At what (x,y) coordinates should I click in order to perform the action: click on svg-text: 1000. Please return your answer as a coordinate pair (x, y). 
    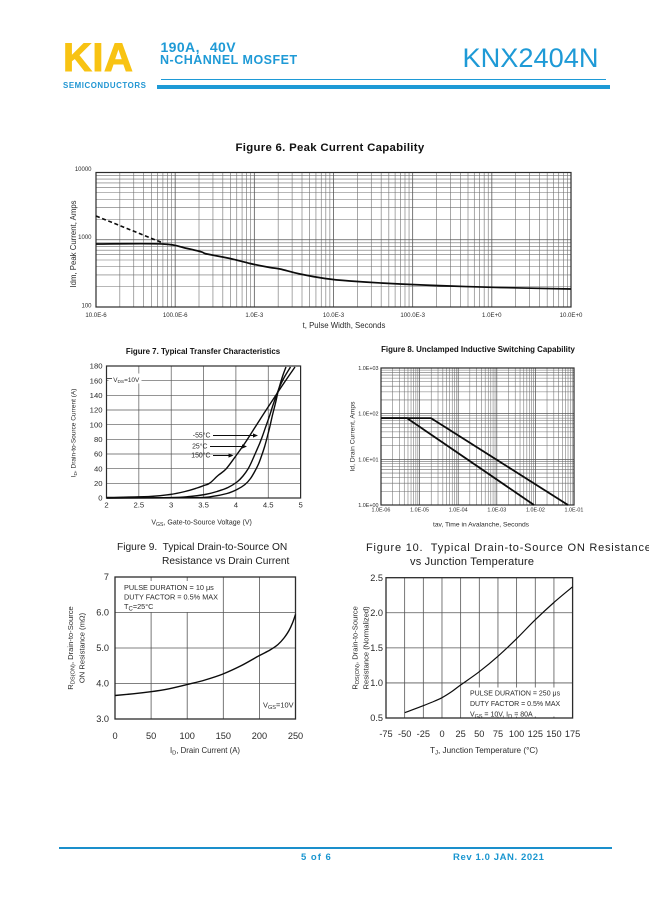
    Looking at the image, I should click on (85, 238).